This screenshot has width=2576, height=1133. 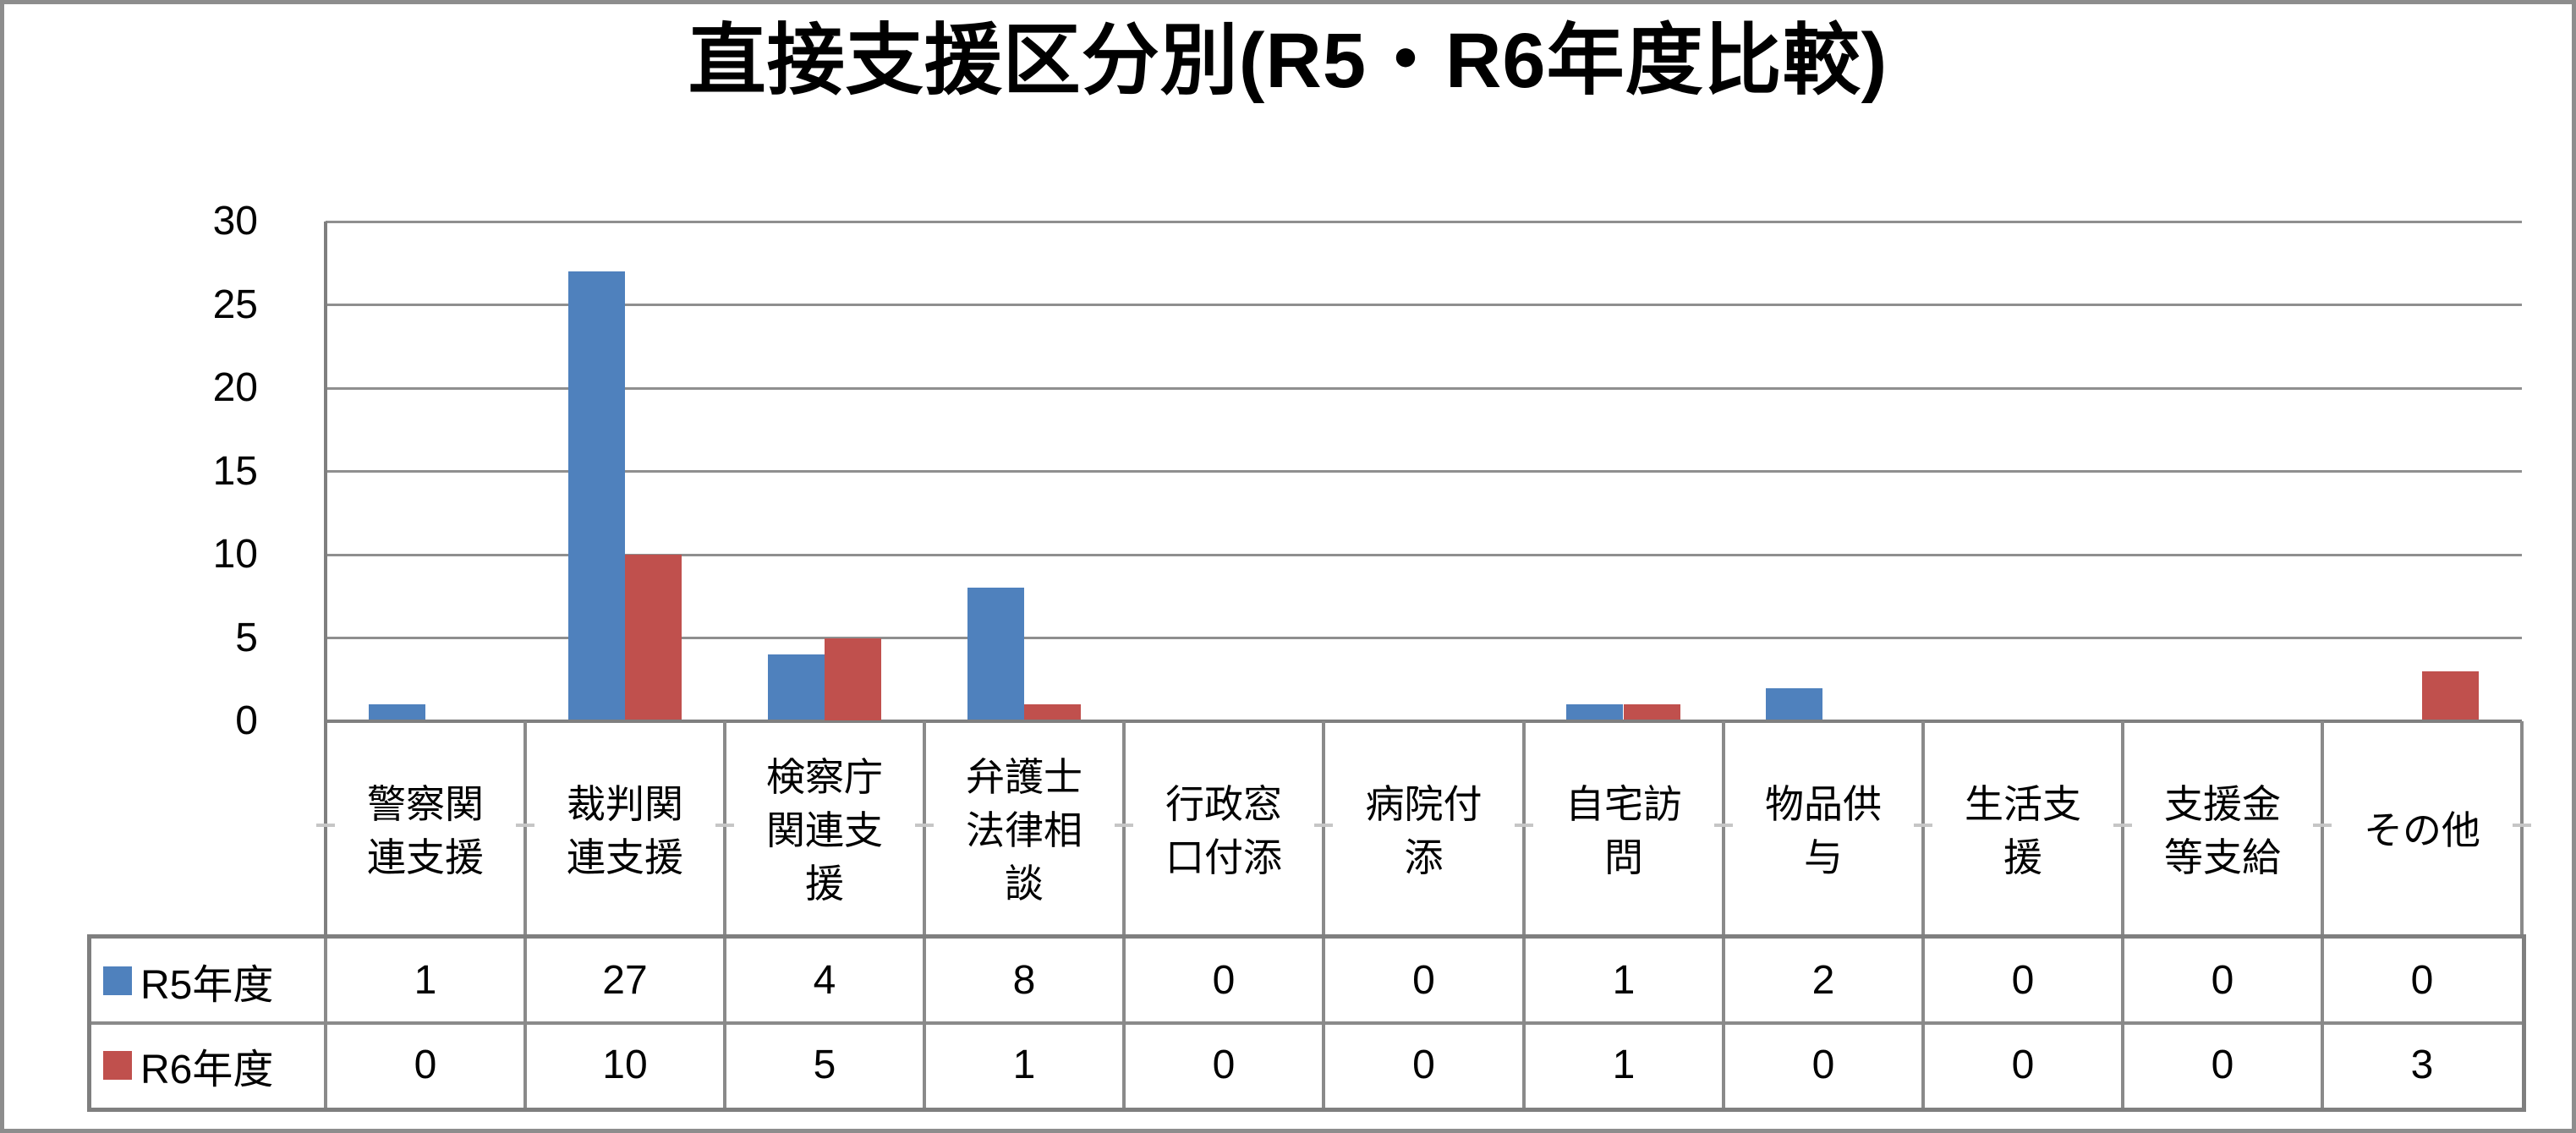 What do you see at coordinates (1823, 830) in the screenshot?
I see `category-label-text: 物品供与` at bounding box center [1823, 830].